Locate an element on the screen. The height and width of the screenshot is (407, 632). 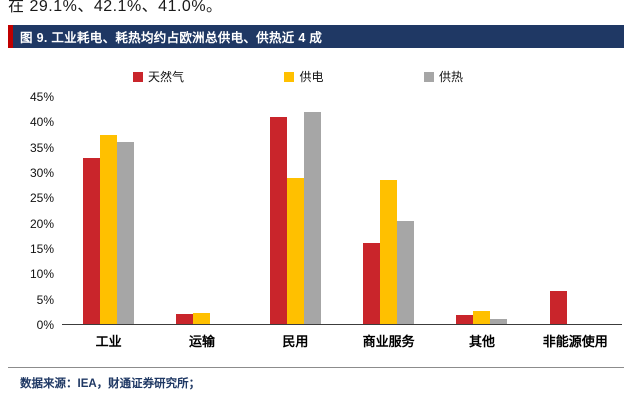
legend-item: 天然气 is located at coordinates (158, 76).